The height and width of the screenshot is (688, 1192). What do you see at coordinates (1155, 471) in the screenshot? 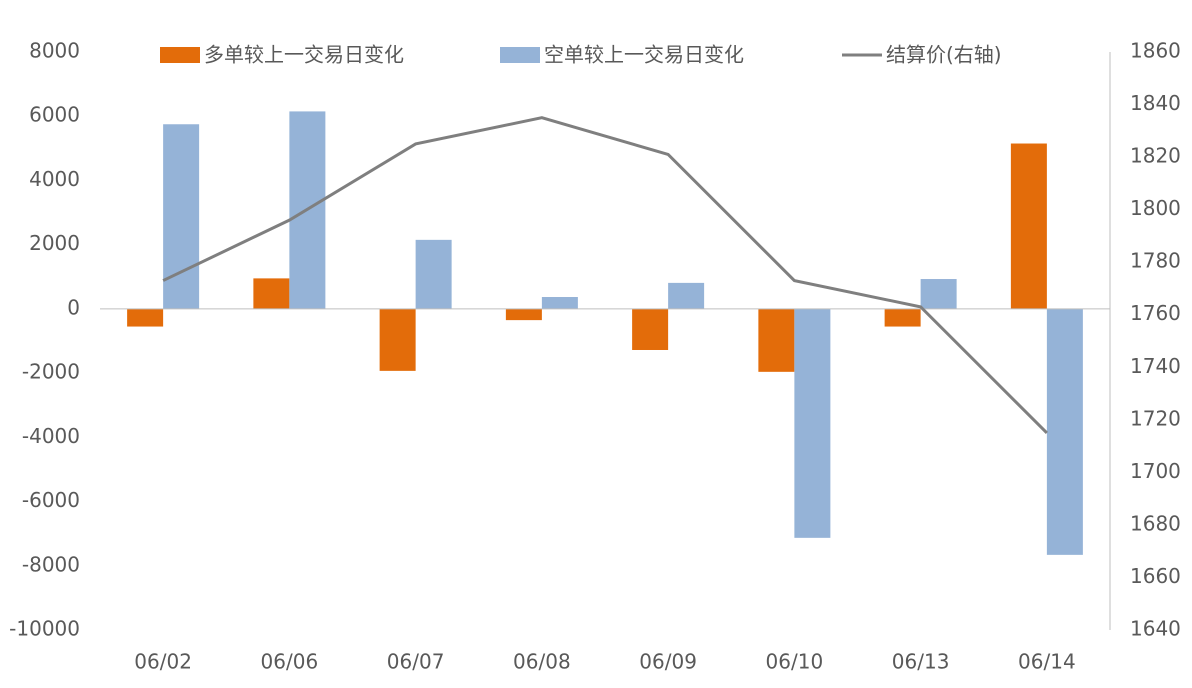
I see `y2-tick-label: 1700` at bounding box center [1155, 471].